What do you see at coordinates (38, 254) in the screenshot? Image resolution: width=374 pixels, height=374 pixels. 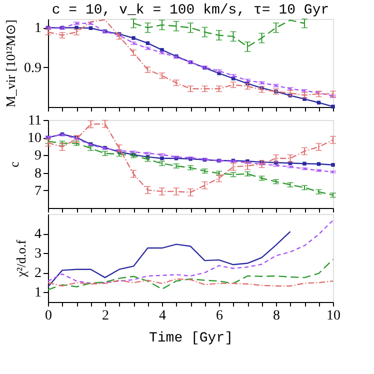 I see `y-tick-label: 3` at bounding box center [38, 254].